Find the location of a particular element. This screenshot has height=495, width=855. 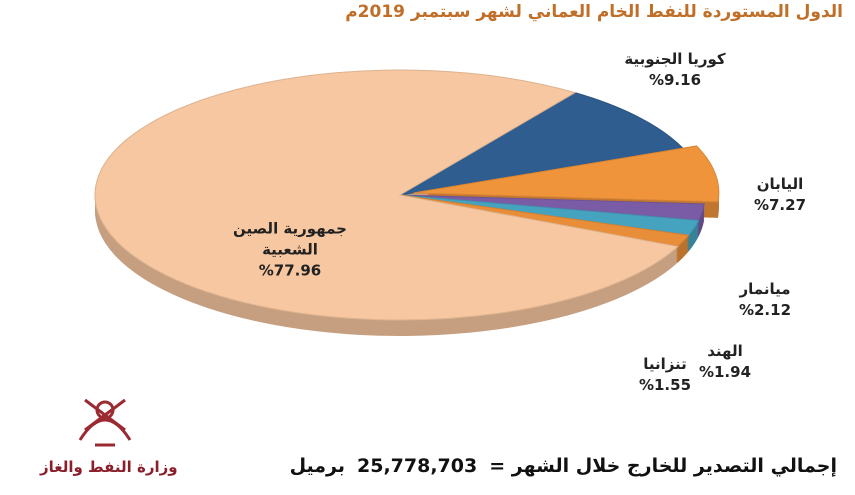

slice-name: اليابان is located at coordinates (780, 184).